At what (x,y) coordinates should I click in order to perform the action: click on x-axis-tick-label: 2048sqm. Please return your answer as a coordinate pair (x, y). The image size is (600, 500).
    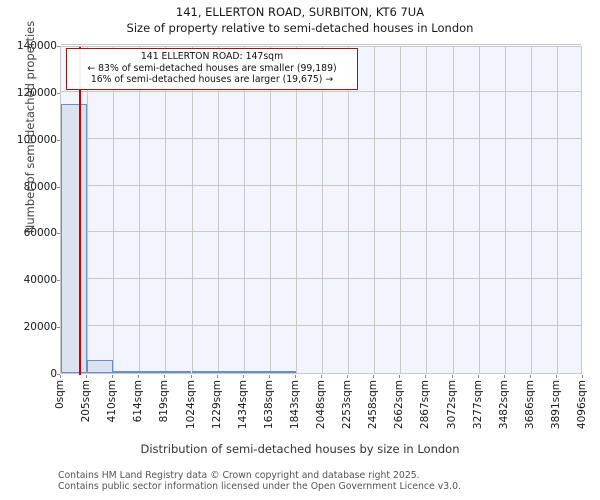
    Looking at the image, I should click on (321, 405).